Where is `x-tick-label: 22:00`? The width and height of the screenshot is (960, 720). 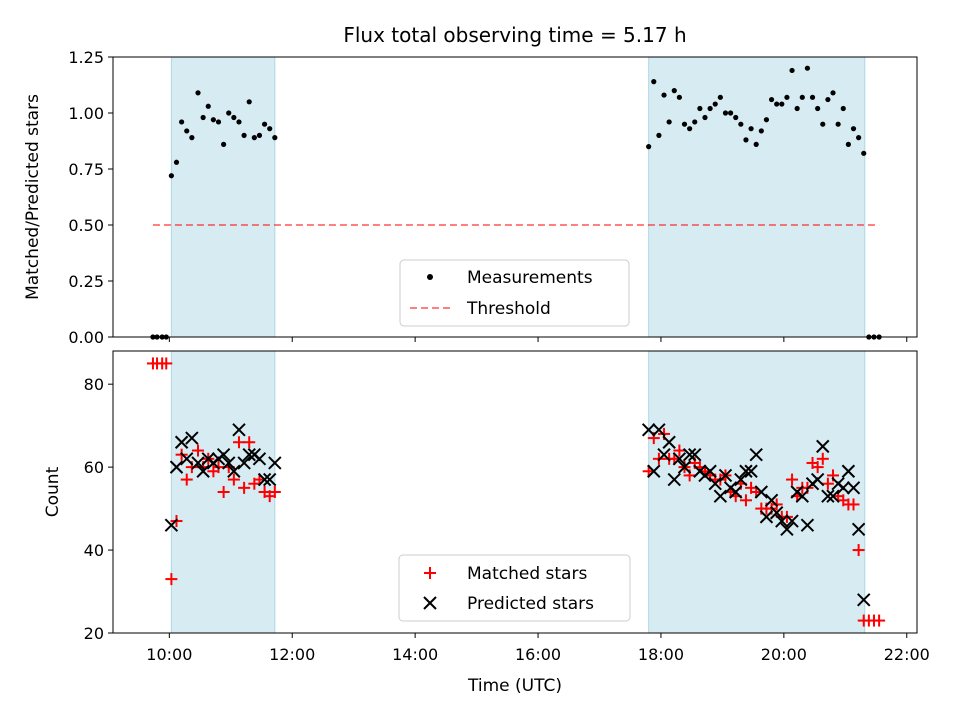 x-tick-label: 22:00 is located at coordinates (907, 654).